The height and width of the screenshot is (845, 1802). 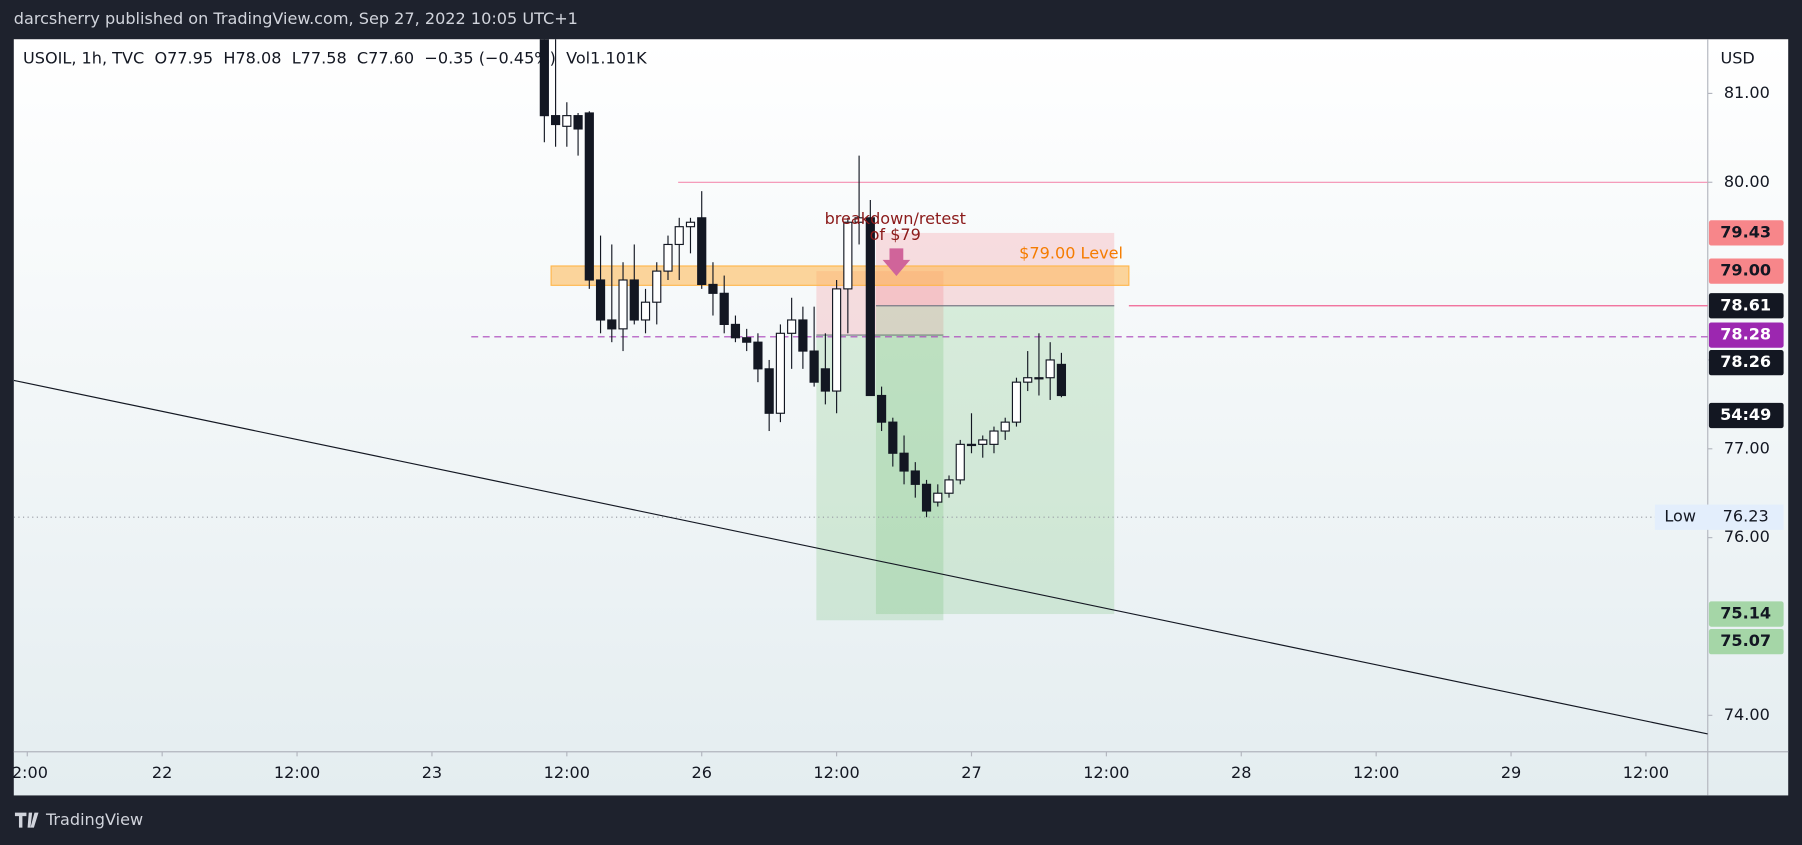 I want to click on low-marker-name: Low, so click(x=1680, y=516).